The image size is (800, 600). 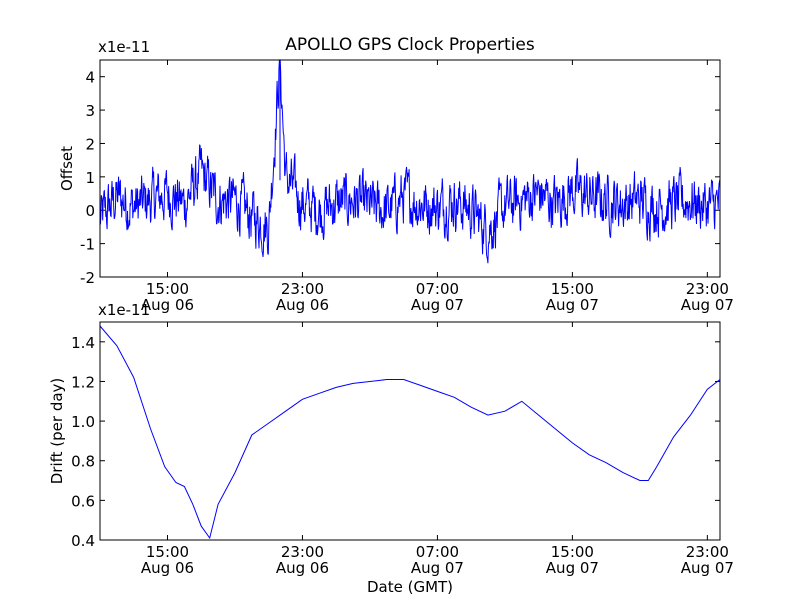 What do you see at coordinates (124, 310) in the screenshot?
I see `drift-y-scale-label: x1e-11` at bounding box center [124, 310].